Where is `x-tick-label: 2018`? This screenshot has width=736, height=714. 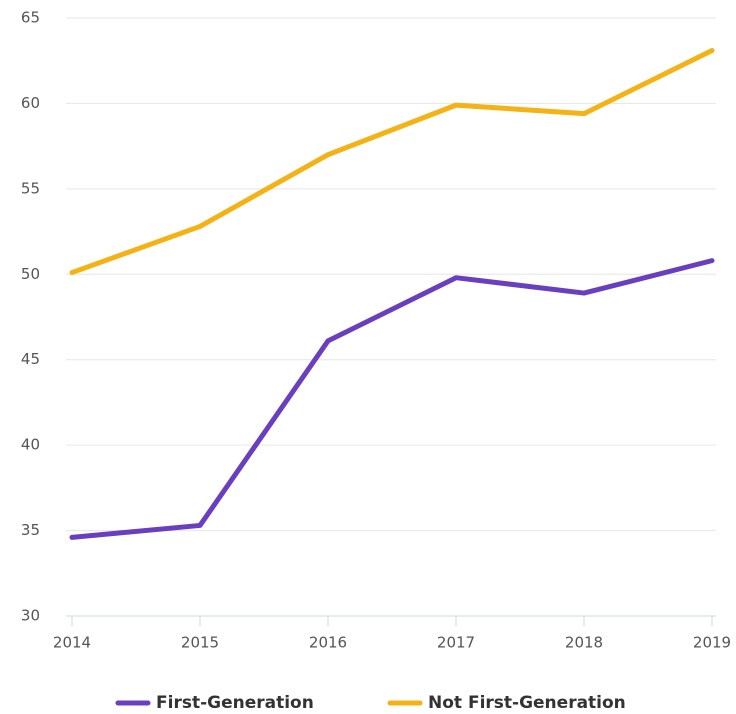 x-tick-label: 2018 is located at coordinates (584, 643).